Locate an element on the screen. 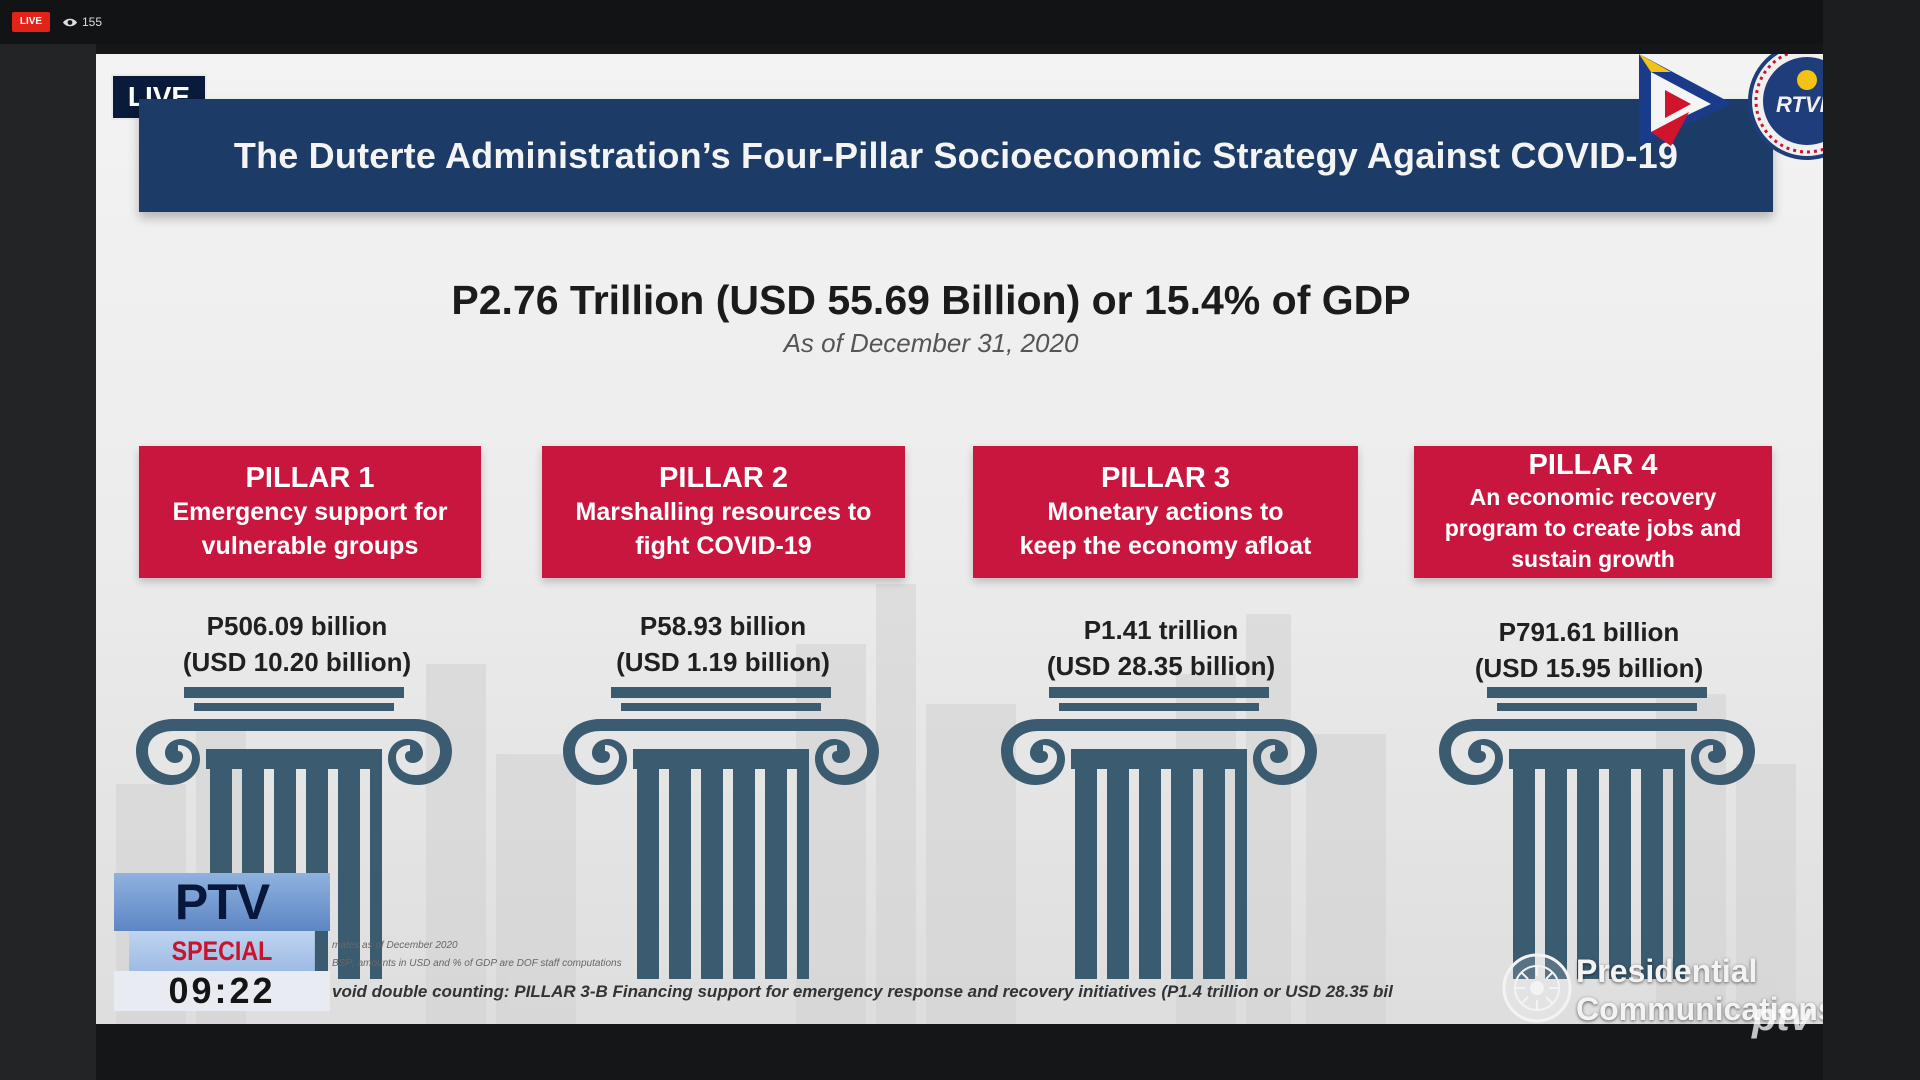 This screenshot has height=1080, width=1920. pco-line-1: Presidential is located at coordinates (1667, 971).